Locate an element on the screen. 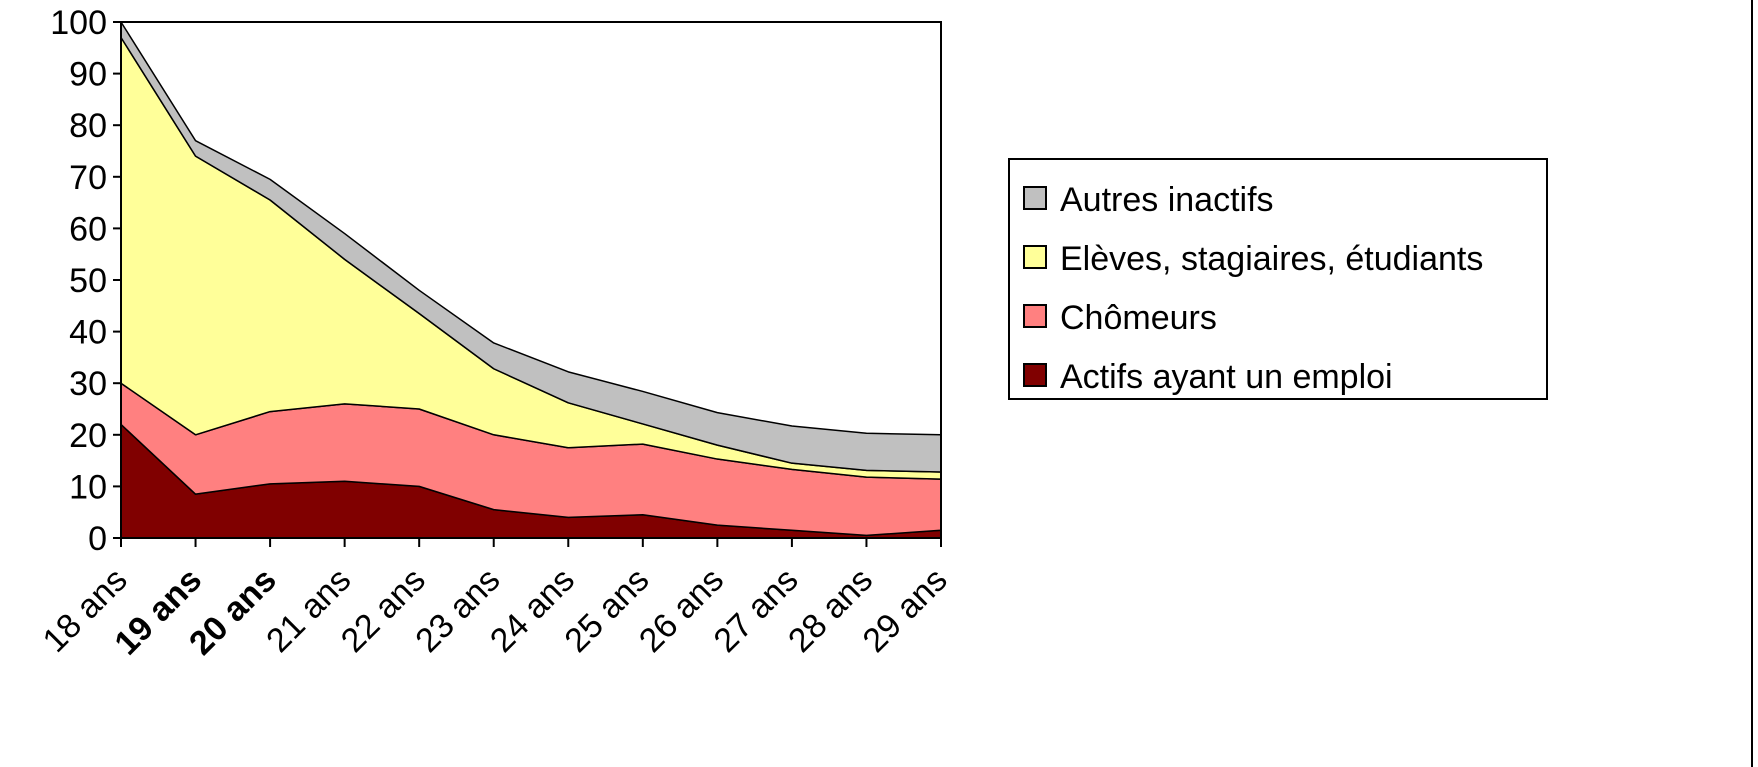 Image resolution: width=1758 pixels, height=767 pixels. x-tick-label: 27 ans is located at coordinates (756, 610).